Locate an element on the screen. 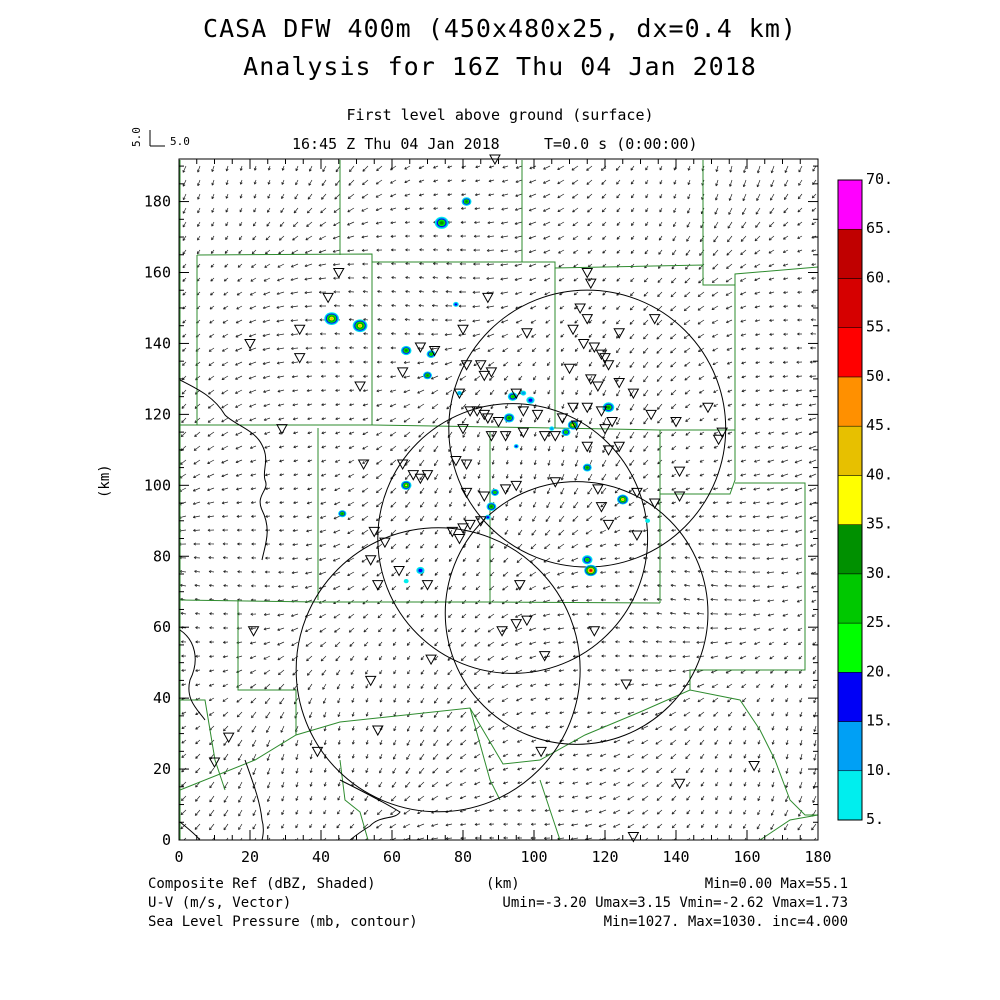  y-tick-label: 140 is located at coordinates (157, 343).